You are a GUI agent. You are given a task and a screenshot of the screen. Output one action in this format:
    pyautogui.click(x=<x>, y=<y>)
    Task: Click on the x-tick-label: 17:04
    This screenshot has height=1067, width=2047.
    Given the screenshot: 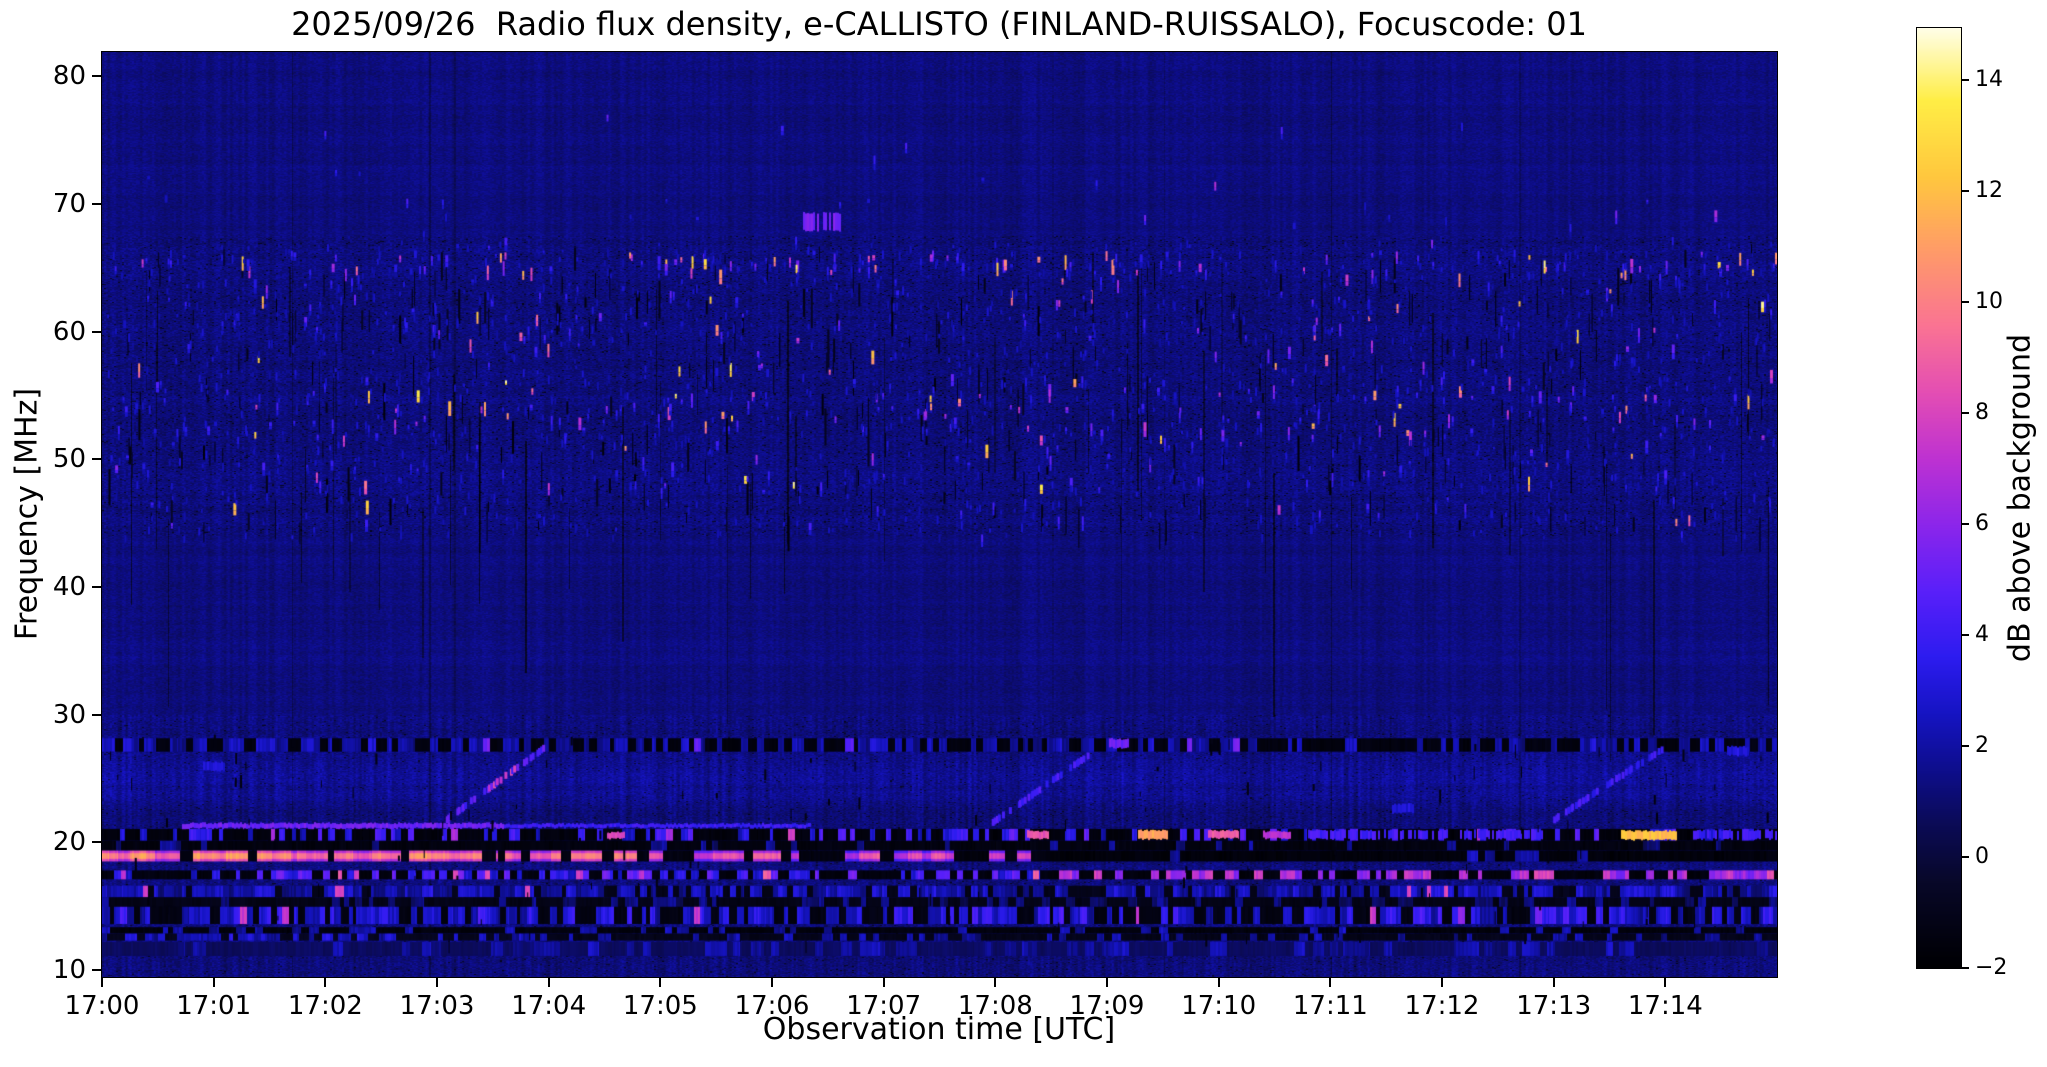 What is the action you would take?
    pyautogui.click(x=549, y=1006)
    